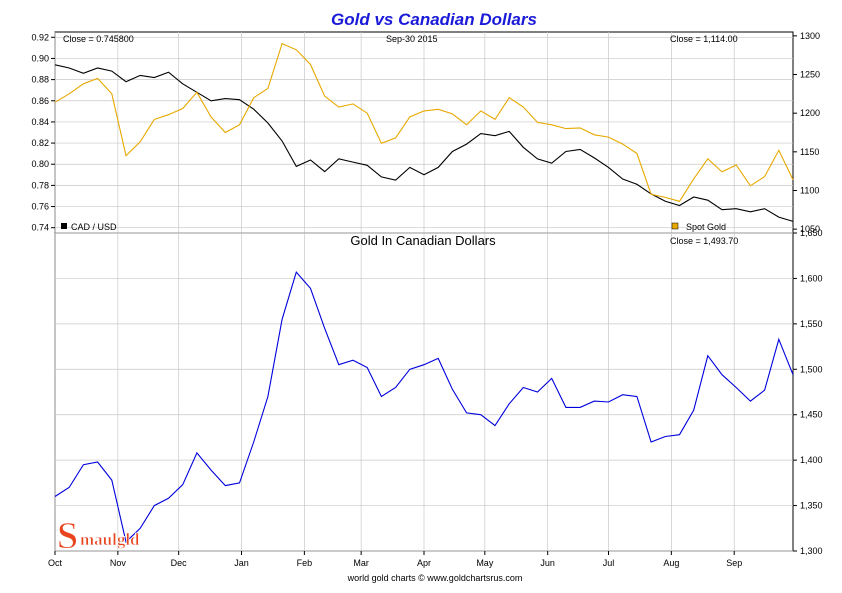 This screenshot has width=842, height=593. I want to click on legend-cad-usd: CAD / USD, so click(94, 227).